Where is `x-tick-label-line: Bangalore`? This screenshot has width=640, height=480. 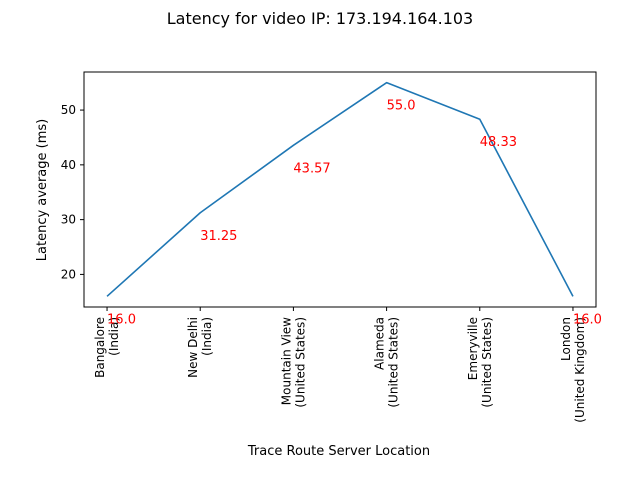
x-tick-label-line: Bangalore is located at coordinates (100, 347).